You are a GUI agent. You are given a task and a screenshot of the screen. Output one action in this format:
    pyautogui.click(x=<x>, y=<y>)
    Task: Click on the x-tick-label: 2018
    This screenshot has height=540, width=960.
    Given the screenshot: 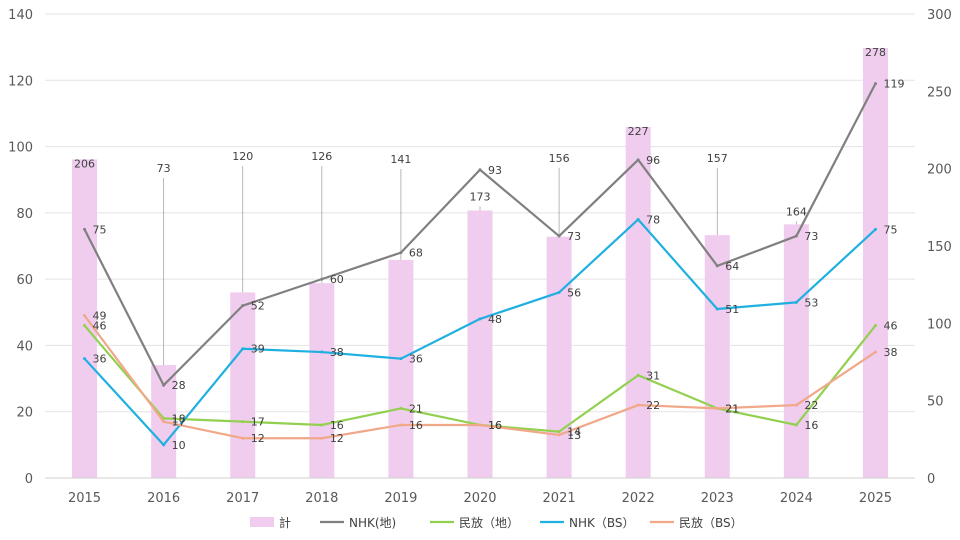 What is the action you would take?
    pyautogui.click(x=321, y=498)
    